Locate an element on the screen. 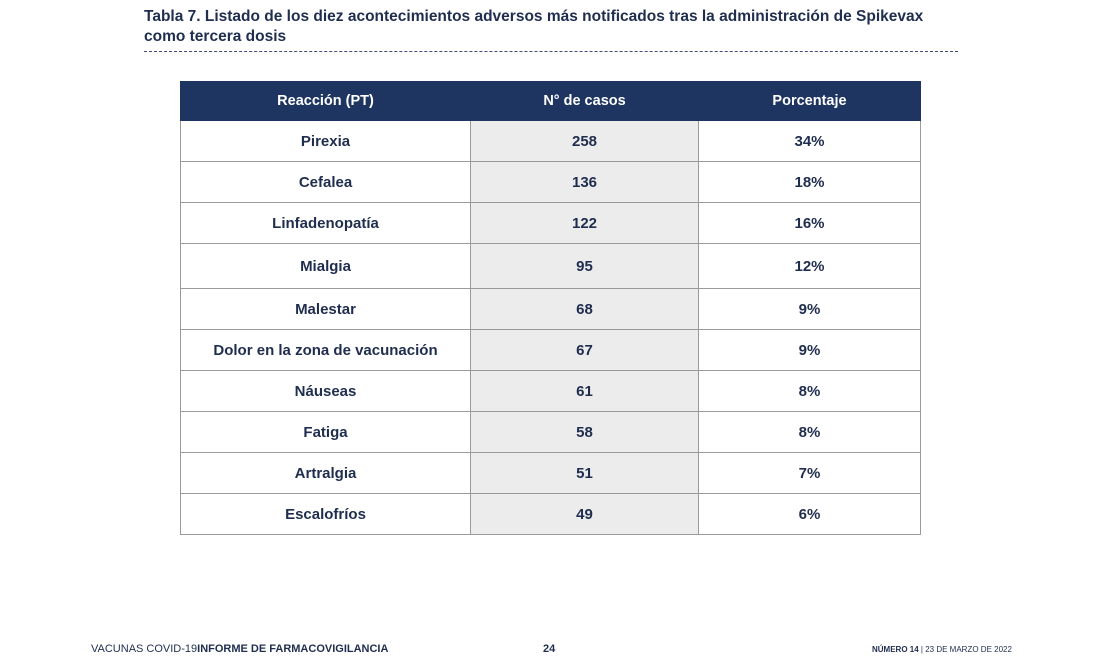 This screenshot has width=1102, height=660. cases-cell: 67 is located at coordinates (584, 350).